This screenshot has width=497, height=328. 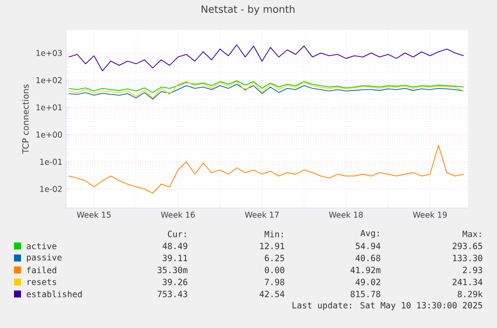 What do you see at coordinates (365, 294) in the screenshot?
I see `text: 815.78` at bounding box center [365, 294].